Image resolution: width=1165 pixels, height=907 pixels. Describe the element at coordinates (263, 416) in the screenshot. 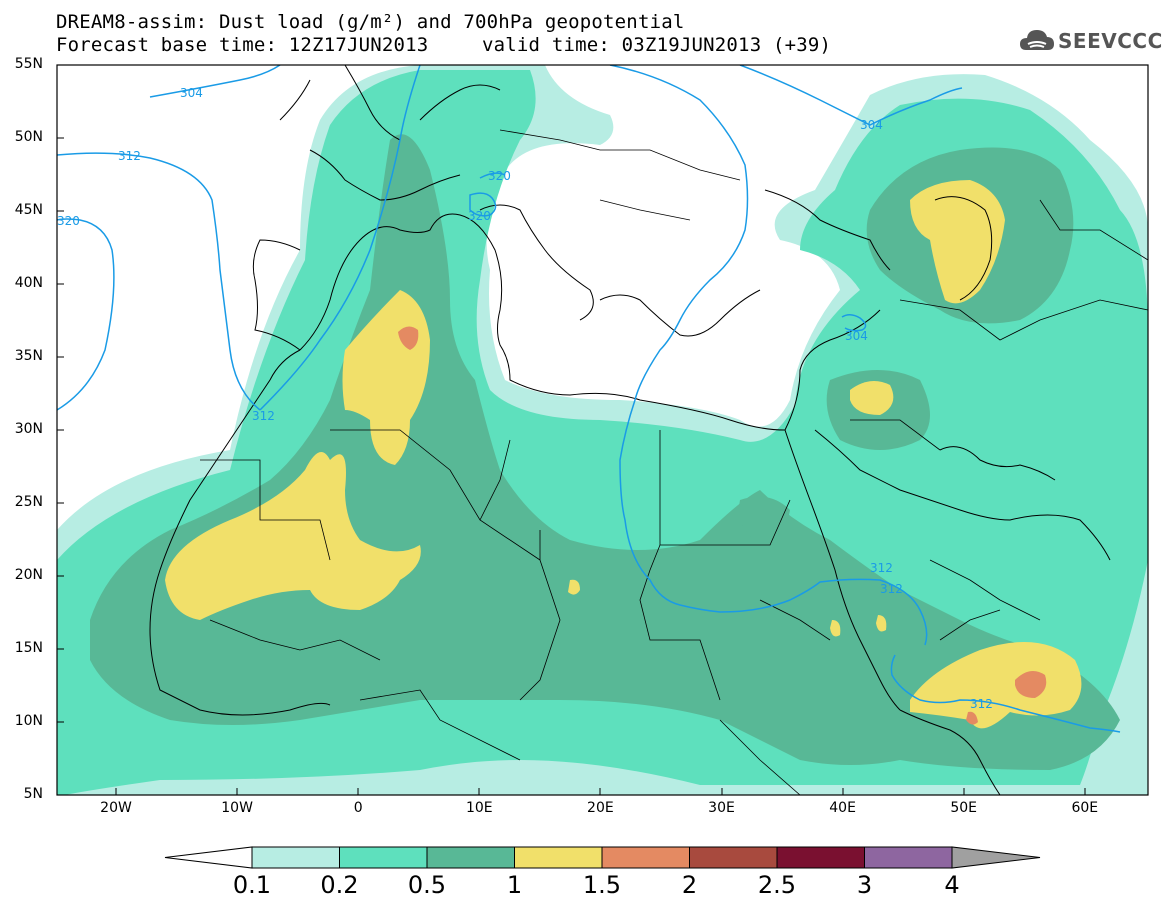

I see `contour-label-312-west2: 312` at that location.